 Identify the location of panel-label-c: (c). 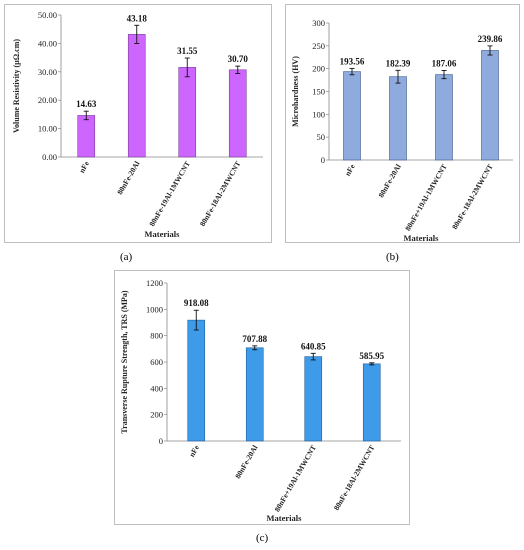
(262, 538).